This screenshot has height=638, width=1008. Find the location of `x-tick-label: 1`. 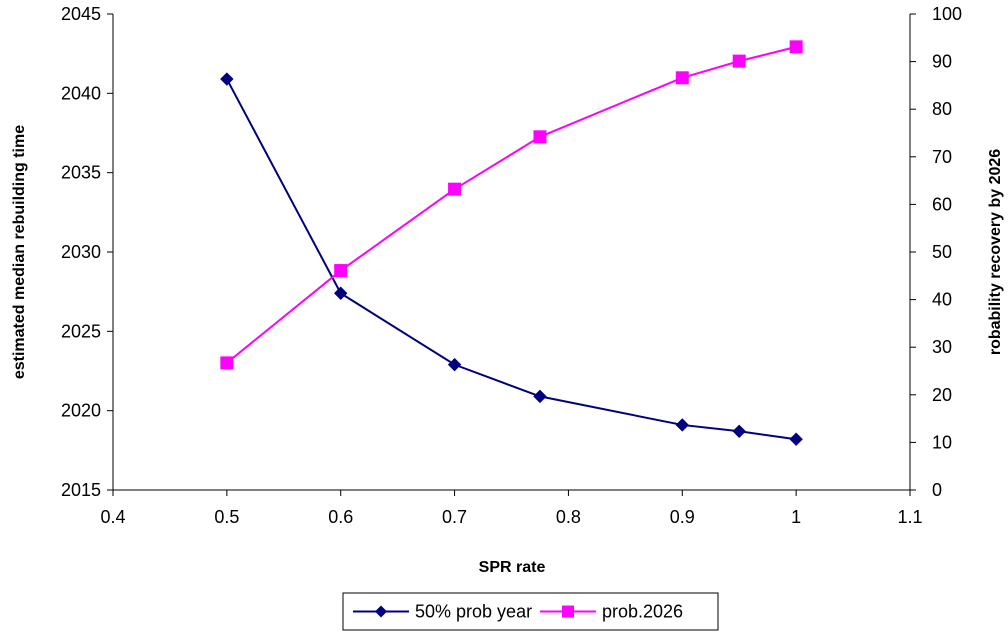

x-tick-label: 1 is located at coordinates (796, 517).